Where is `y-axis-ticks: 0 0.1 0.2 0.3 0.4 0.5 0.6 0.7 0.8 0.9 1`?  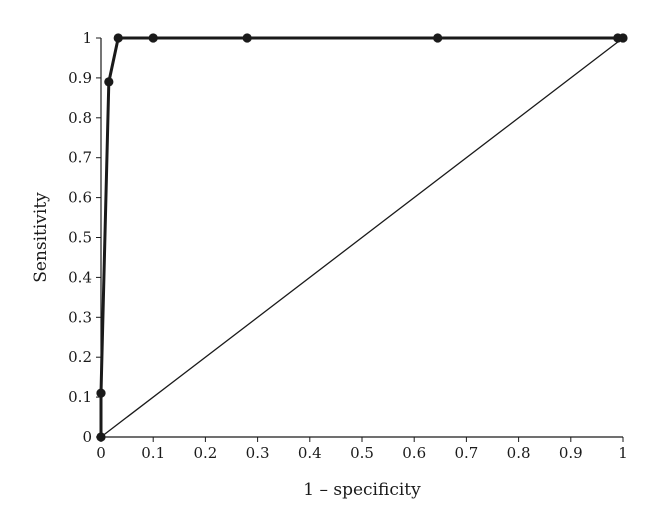 y-axis-ticks: 0 0.1 0.2 0.3 0.4 0.5 0.6 0.7 0.8 0.9 1 is located at coordinates (84, 237).